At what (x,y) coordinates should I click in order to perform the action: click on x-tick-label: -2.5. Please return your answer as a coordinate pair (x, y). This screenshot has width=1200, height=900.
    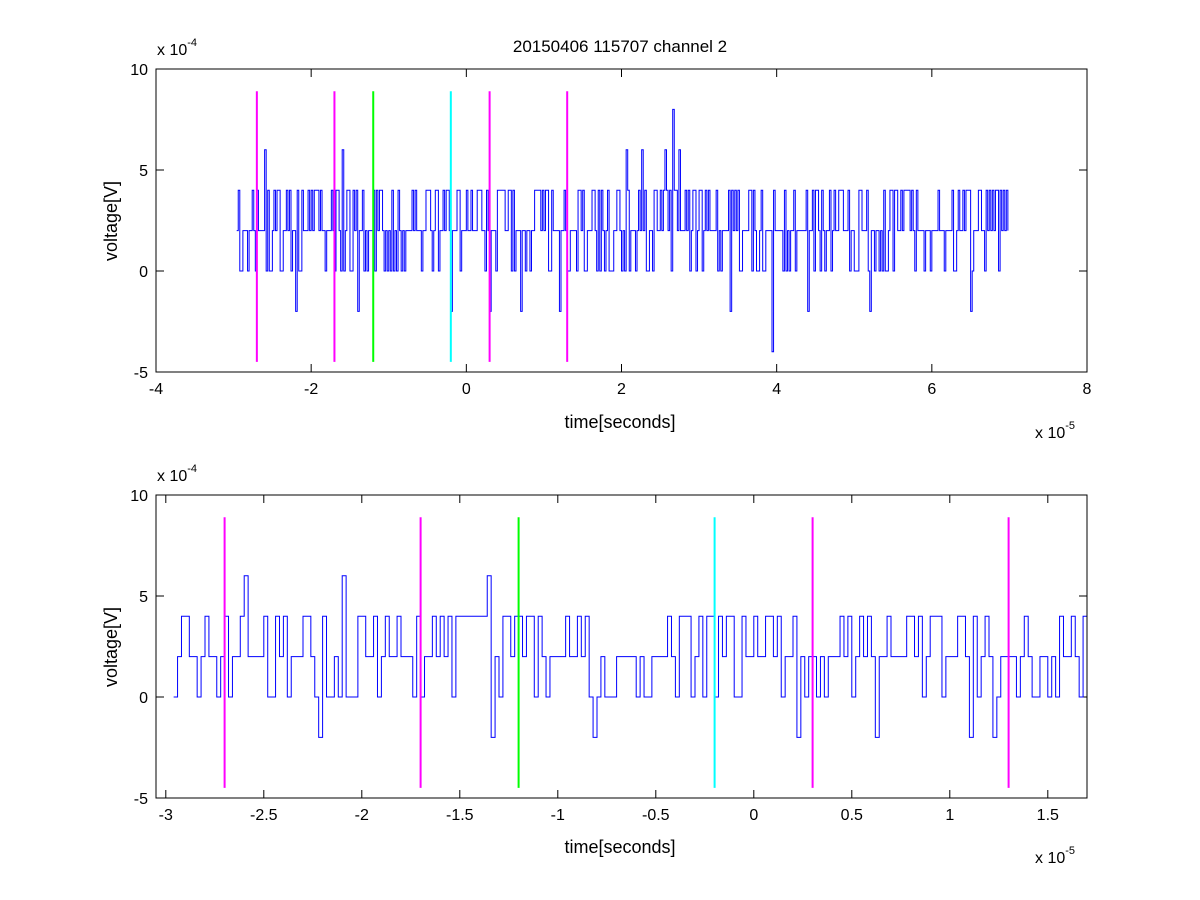
    Looking at the image, I should click on (264, 815).